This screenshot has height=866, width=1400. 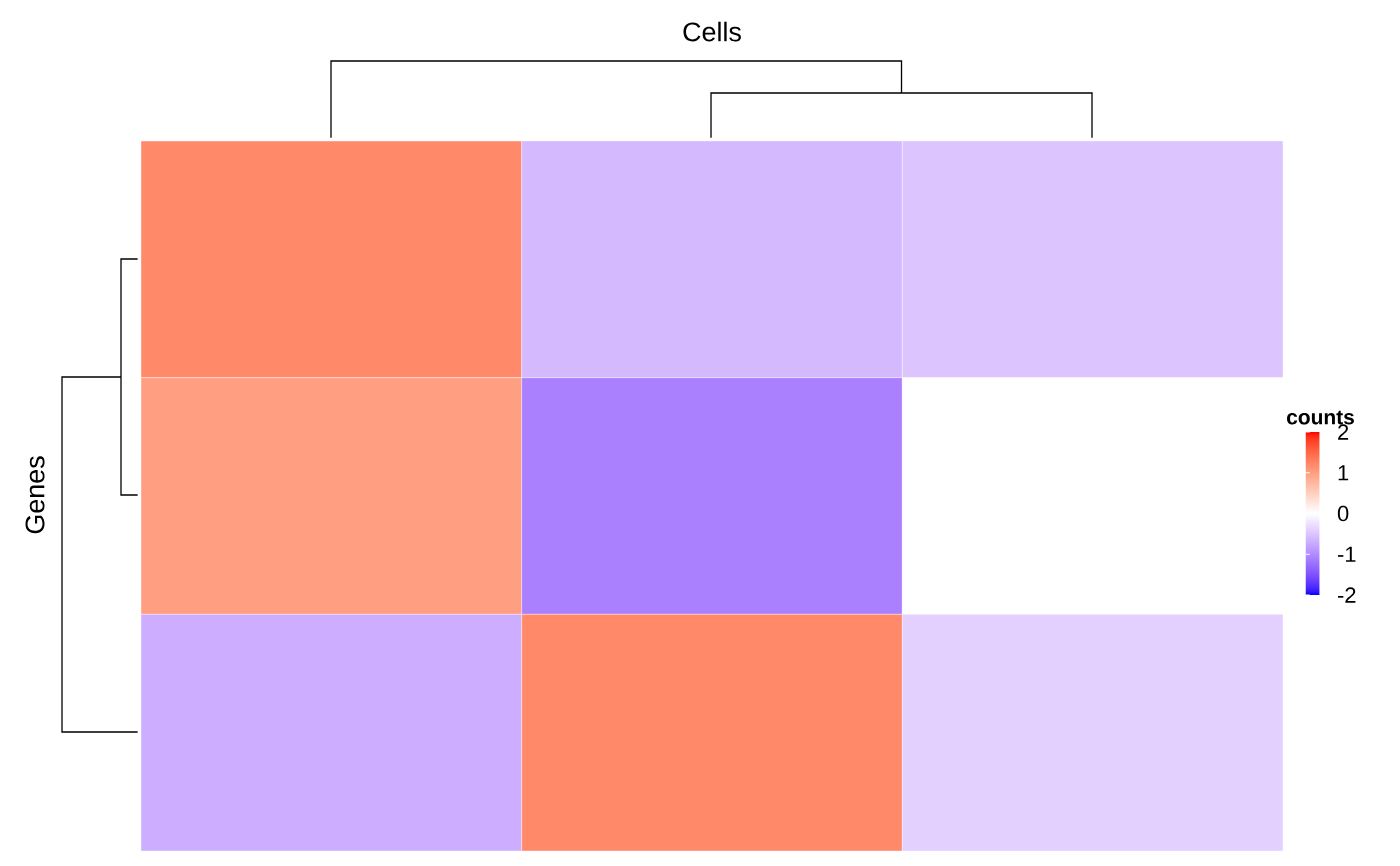 I want to click on color-bar-label: -1, so click(x=1346, y=554).